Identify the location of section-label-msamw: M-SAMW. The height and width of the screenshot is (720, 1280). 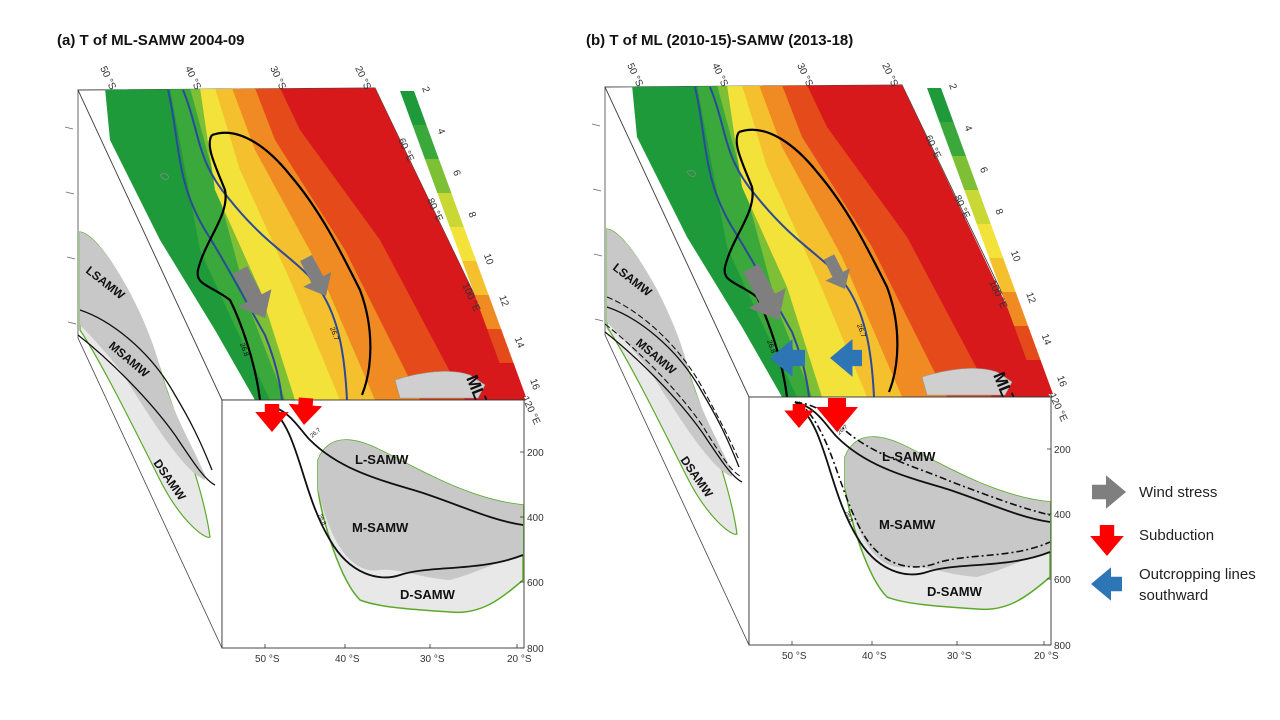
(380, 527).